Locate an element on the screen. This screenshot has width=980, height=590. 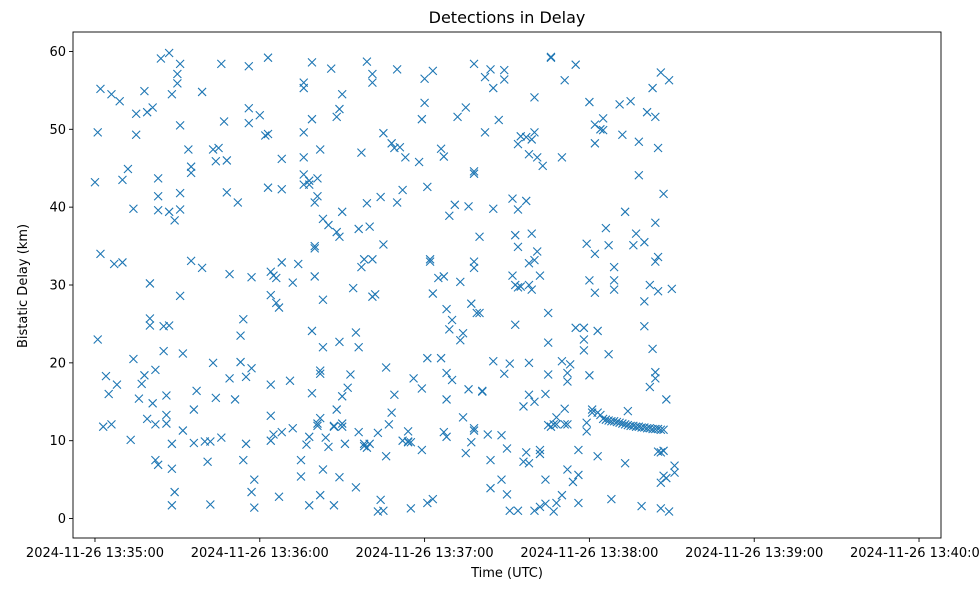
x-axis-label: Time (UTC) is located at coordinates (506, 573).